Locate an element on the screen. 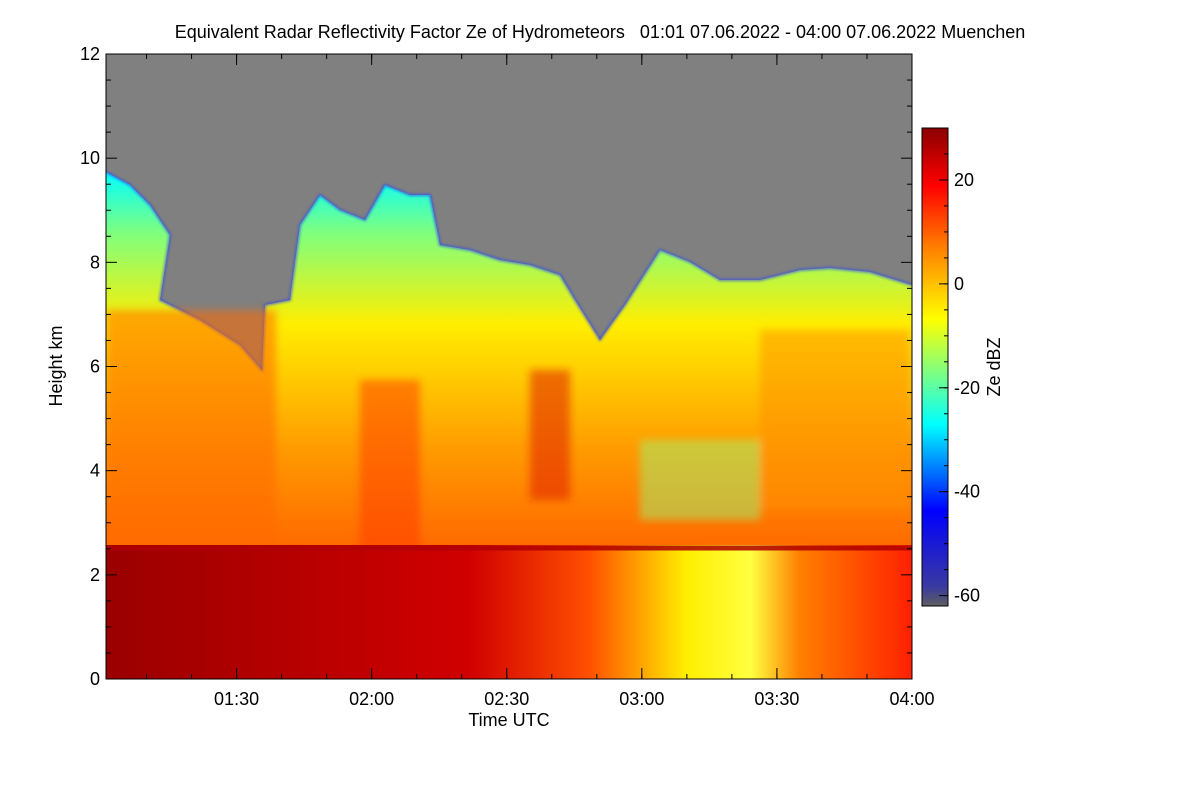 The height and width of the screenshot is (800, 1200). x-tick-label: 02:00 is located at coordinates (371, 699).